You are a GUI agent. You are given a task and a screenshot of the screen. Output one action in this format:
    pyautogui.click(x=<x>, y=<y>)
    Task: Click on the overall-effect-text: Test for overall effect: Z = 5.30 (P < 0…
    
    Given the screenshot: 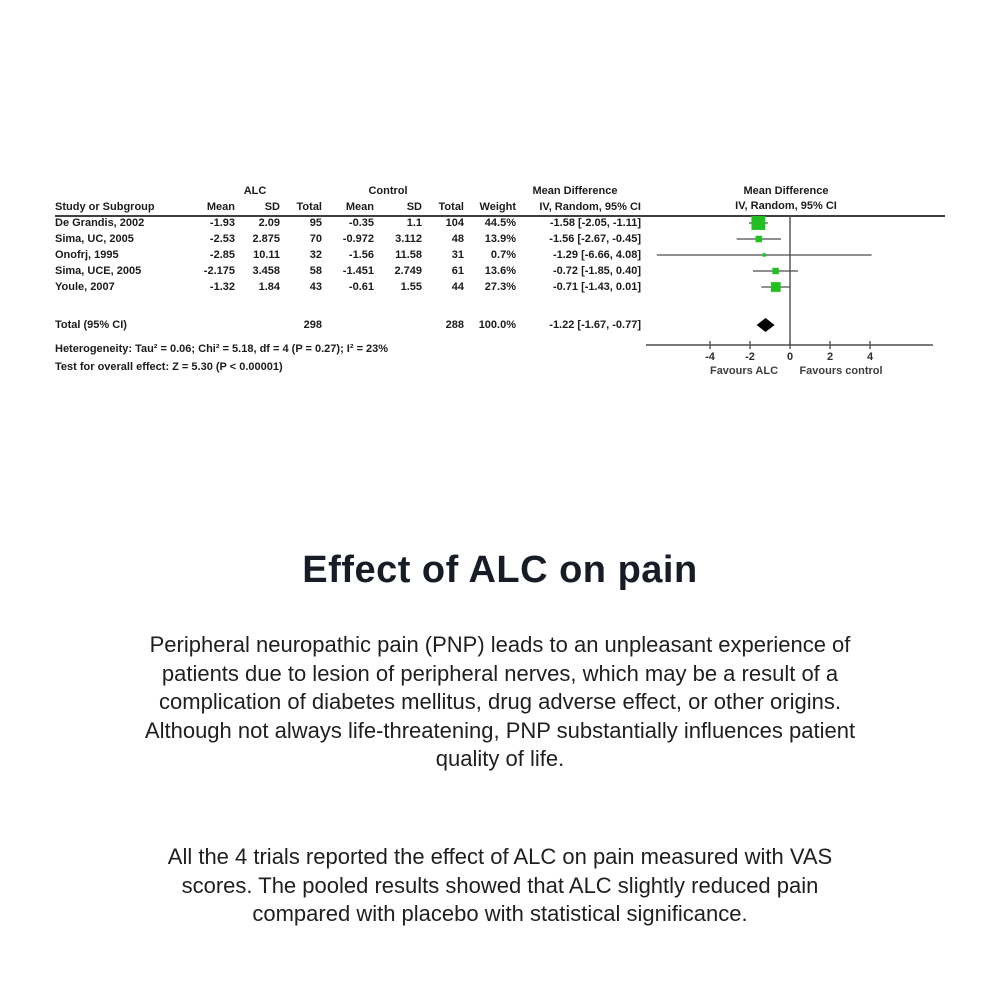 What is the action you would take?
    pyautogui.click(x=169, y=367)
    